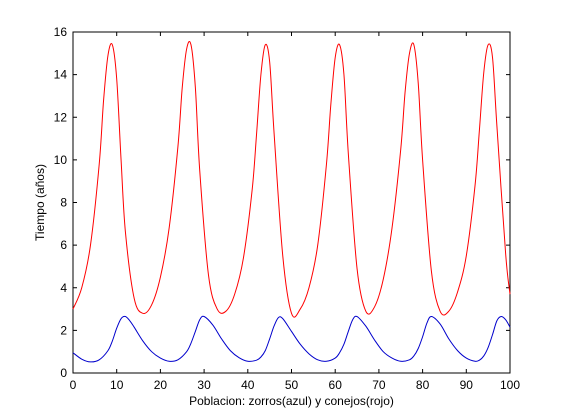 The image size is (561, 420). I want to click on y-tick-label: 4, so click(63, 288).